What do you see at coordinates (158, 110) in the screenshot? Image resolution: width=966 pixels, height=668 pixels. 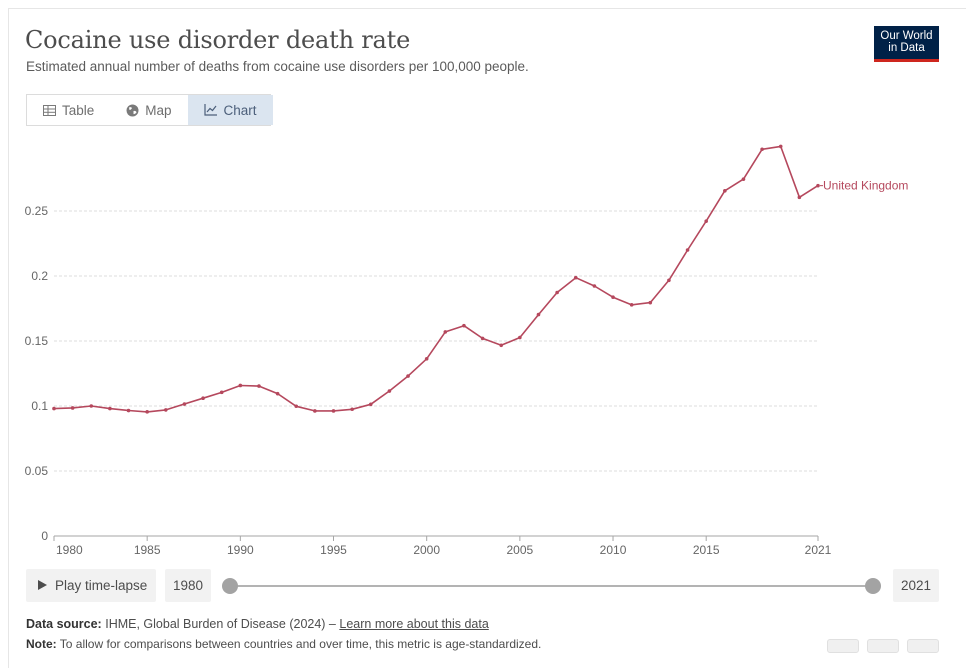 I see `tab-map-label: Map` at bounding box center [158, 110].